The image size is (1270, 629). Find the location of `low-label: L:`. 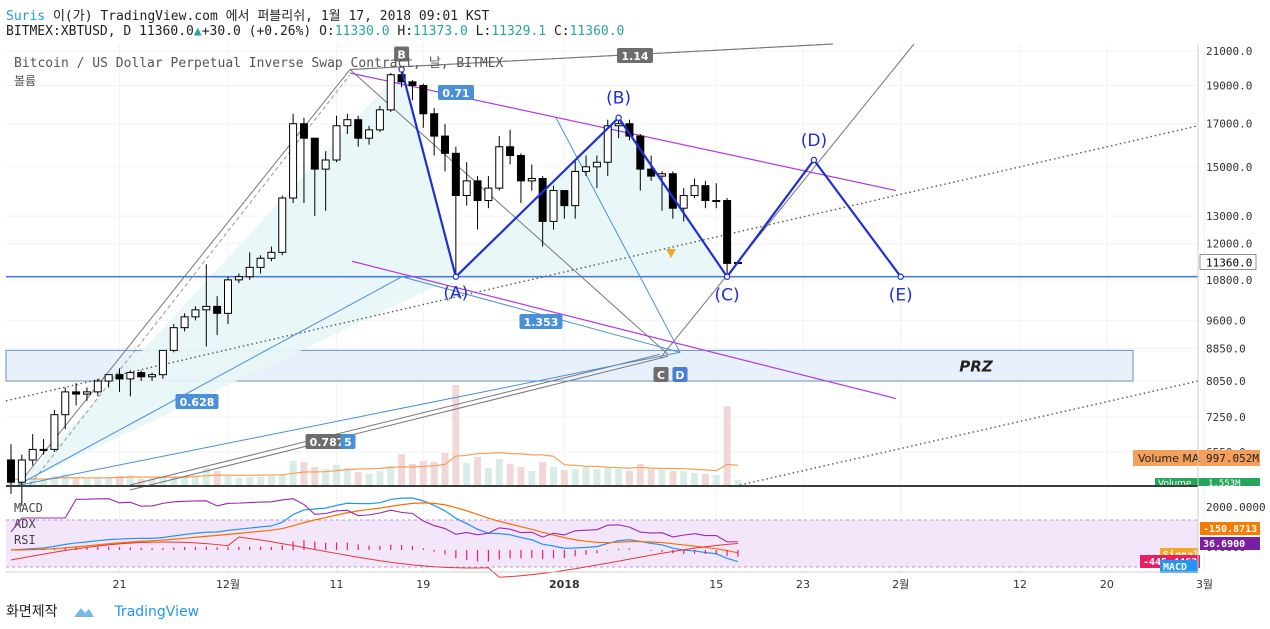

low-label: L: is located at coordinates (483, 31).